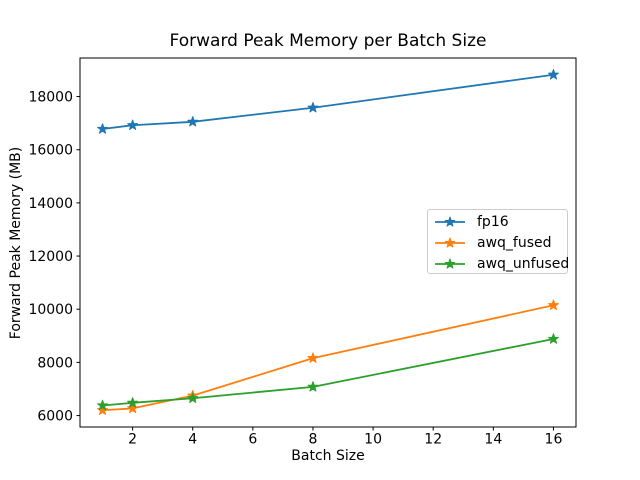 This screenshot has height=480, width=640. Describe the element at coordinates (55, 417) in the screenshot. I see `y-tick-label: 6000` at that location.